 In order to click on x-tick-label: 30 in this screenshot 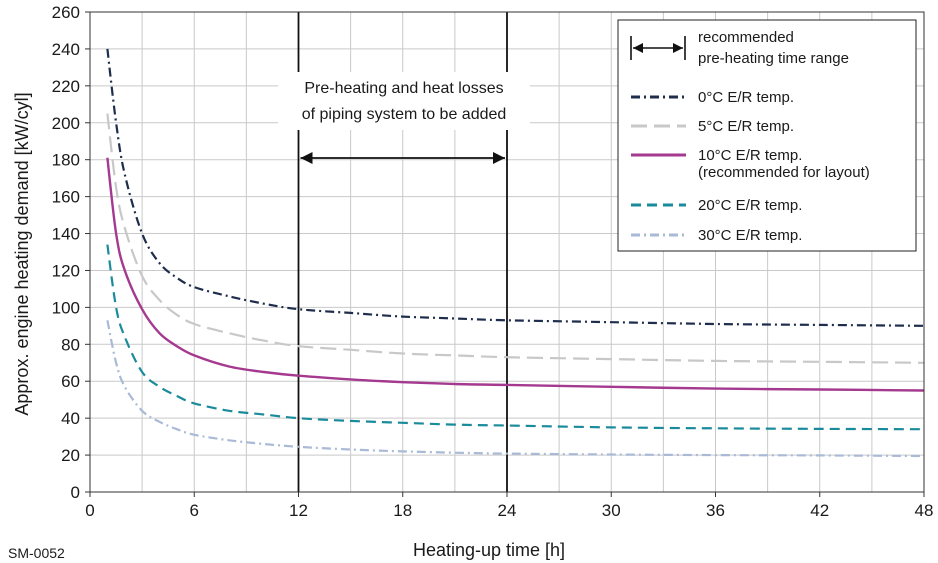, I will do `click(611, 510)`.